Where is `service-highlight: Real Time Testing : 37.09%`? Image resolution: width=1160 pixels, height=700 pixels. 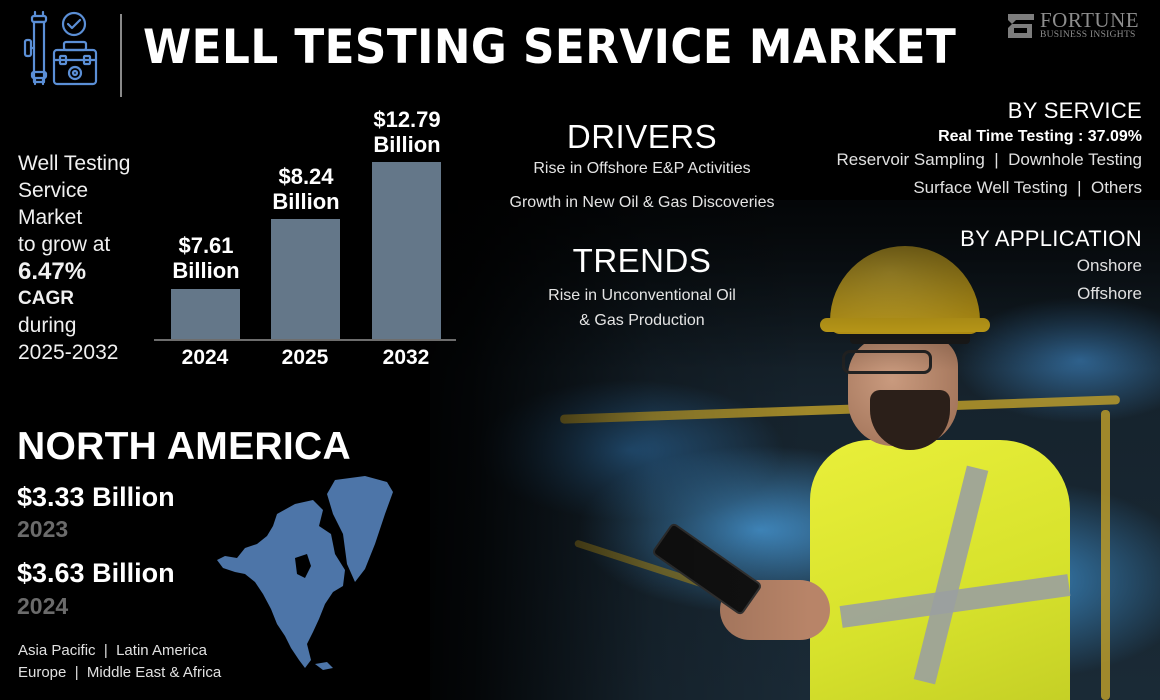
service-highlight: Real Time Testing : 37.09% is located at coordinates (1040, 136).